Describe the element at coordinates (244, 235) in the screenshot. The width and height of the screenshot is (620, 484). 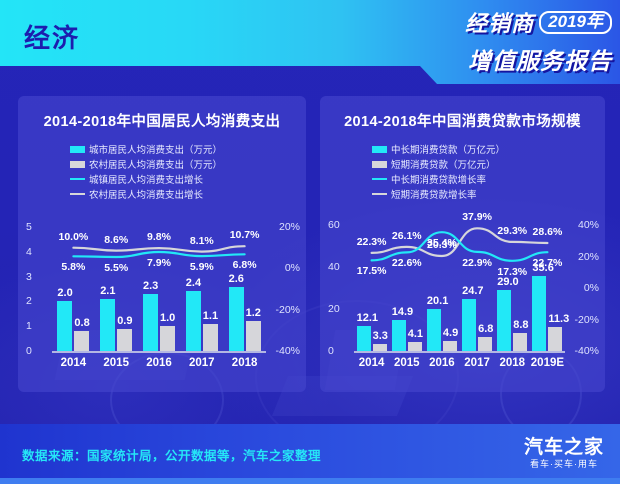
I see `trend-value-label: 10.7%` at that location.